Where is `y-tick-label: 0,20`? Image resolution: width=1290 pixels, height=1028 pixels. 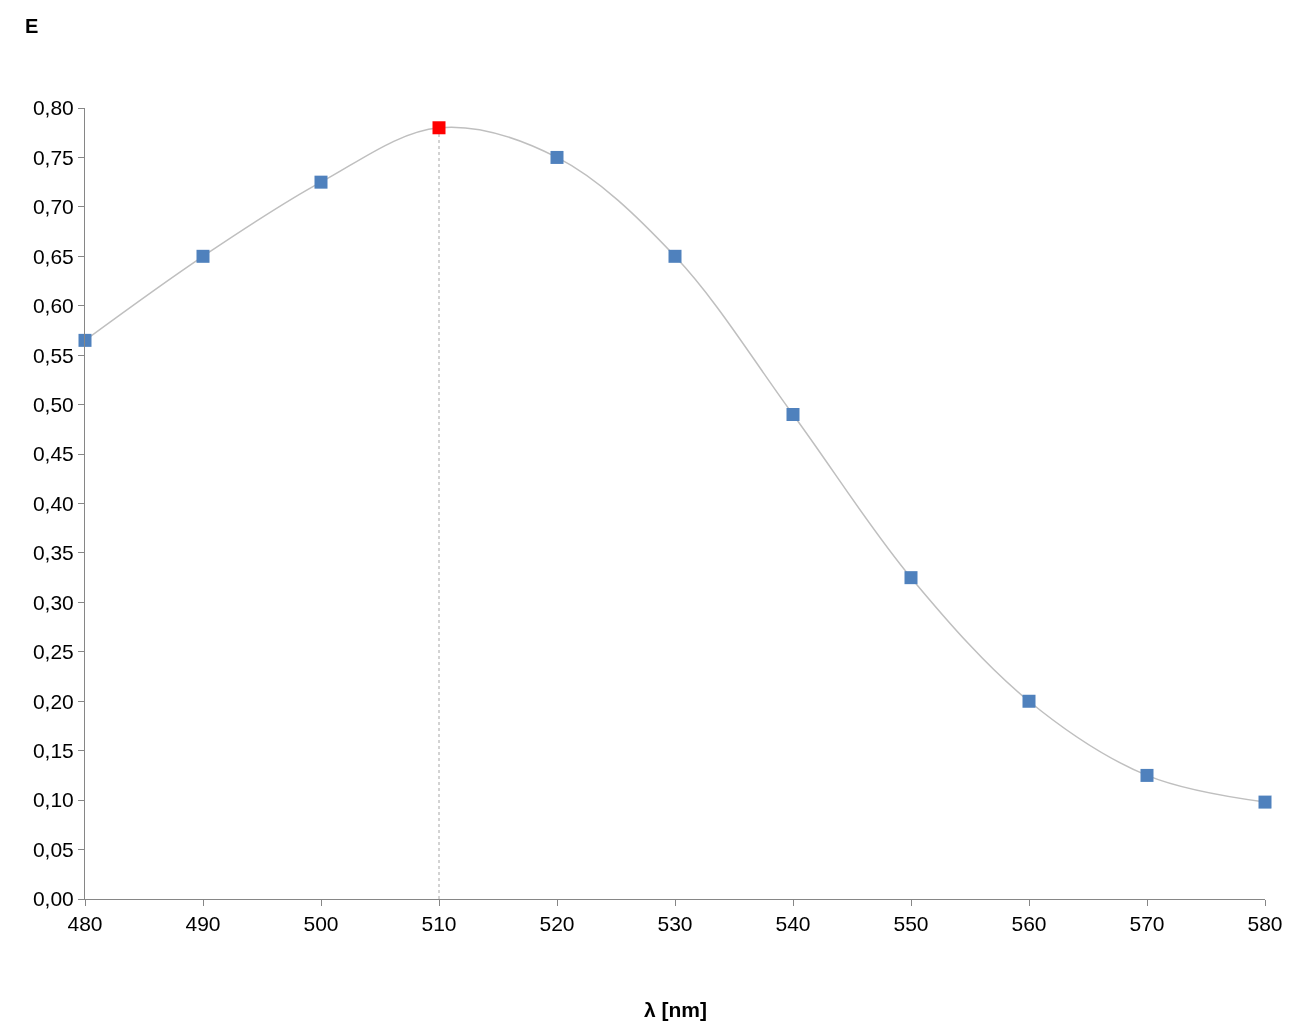 y-tick-label: 0,20 is located at coordinates (53, 701).